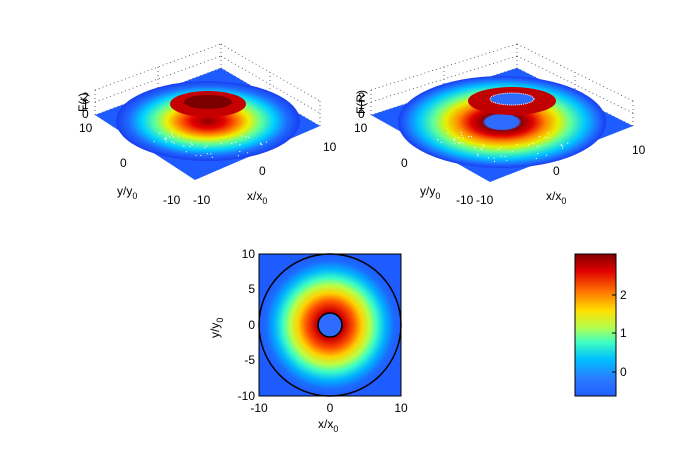  I want to click on surface-2-xticks: -10 0 10, so click(561, 175).